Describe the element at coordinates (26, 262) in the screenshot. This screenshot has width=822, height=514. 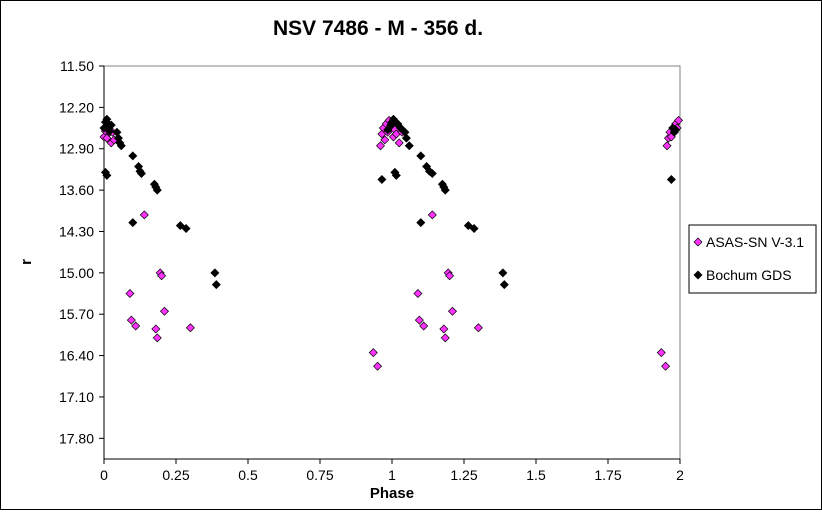
I see `y-axis-title: r` at that location.